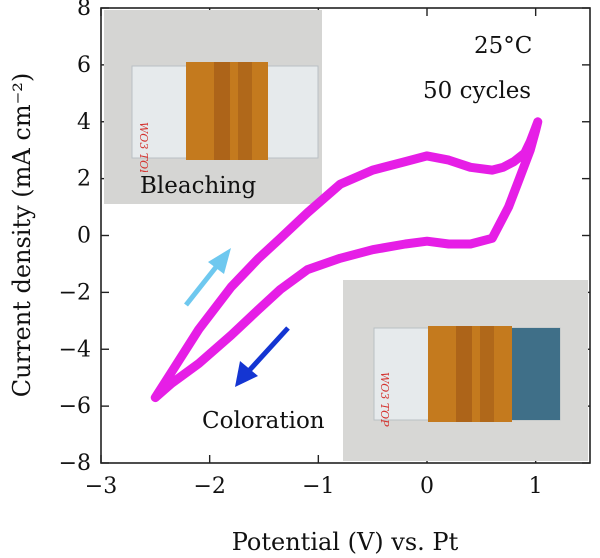 The height and width of the screenshot is (558, 600). What do you see at coordinates (213, 107) in the screenshot?
I see `bleached-sample-photo: WO3 TOP Bleaching` at bounding box center [213, 107].